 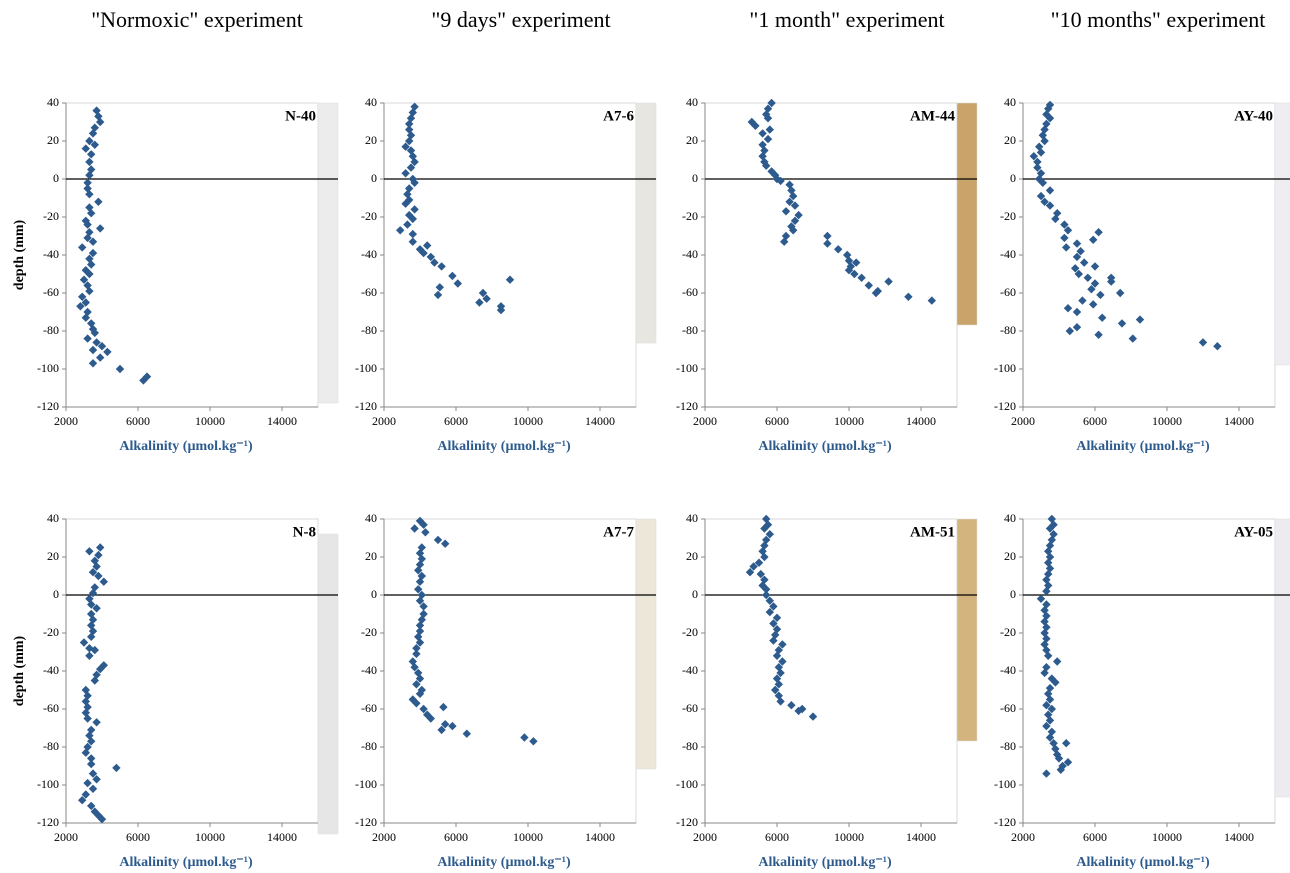 I want to click on x-tick-label: 2000, so click(x=705, y=837).